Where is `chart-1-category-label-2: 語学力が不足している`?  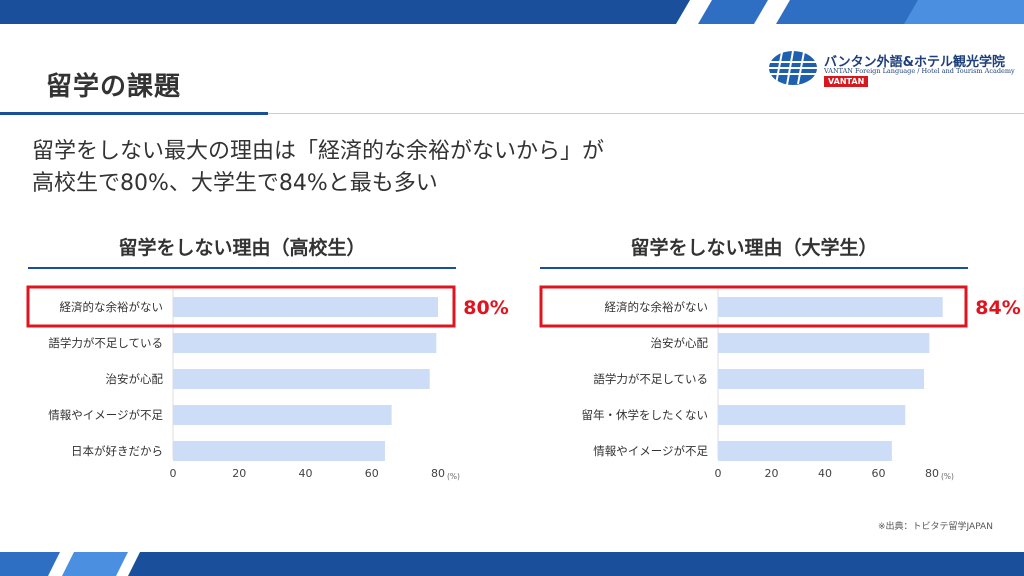
chart-1-category-label-2: 語学力が不足している is located at coordinates (650, 379).